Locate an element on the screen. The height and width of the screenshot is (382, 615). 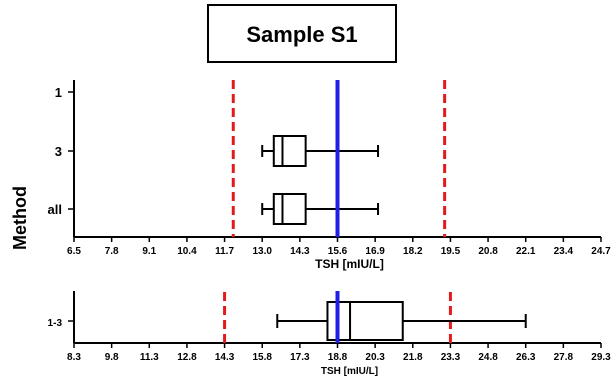
x-tick-label: 22.1 is located at coordinates (526, 251).